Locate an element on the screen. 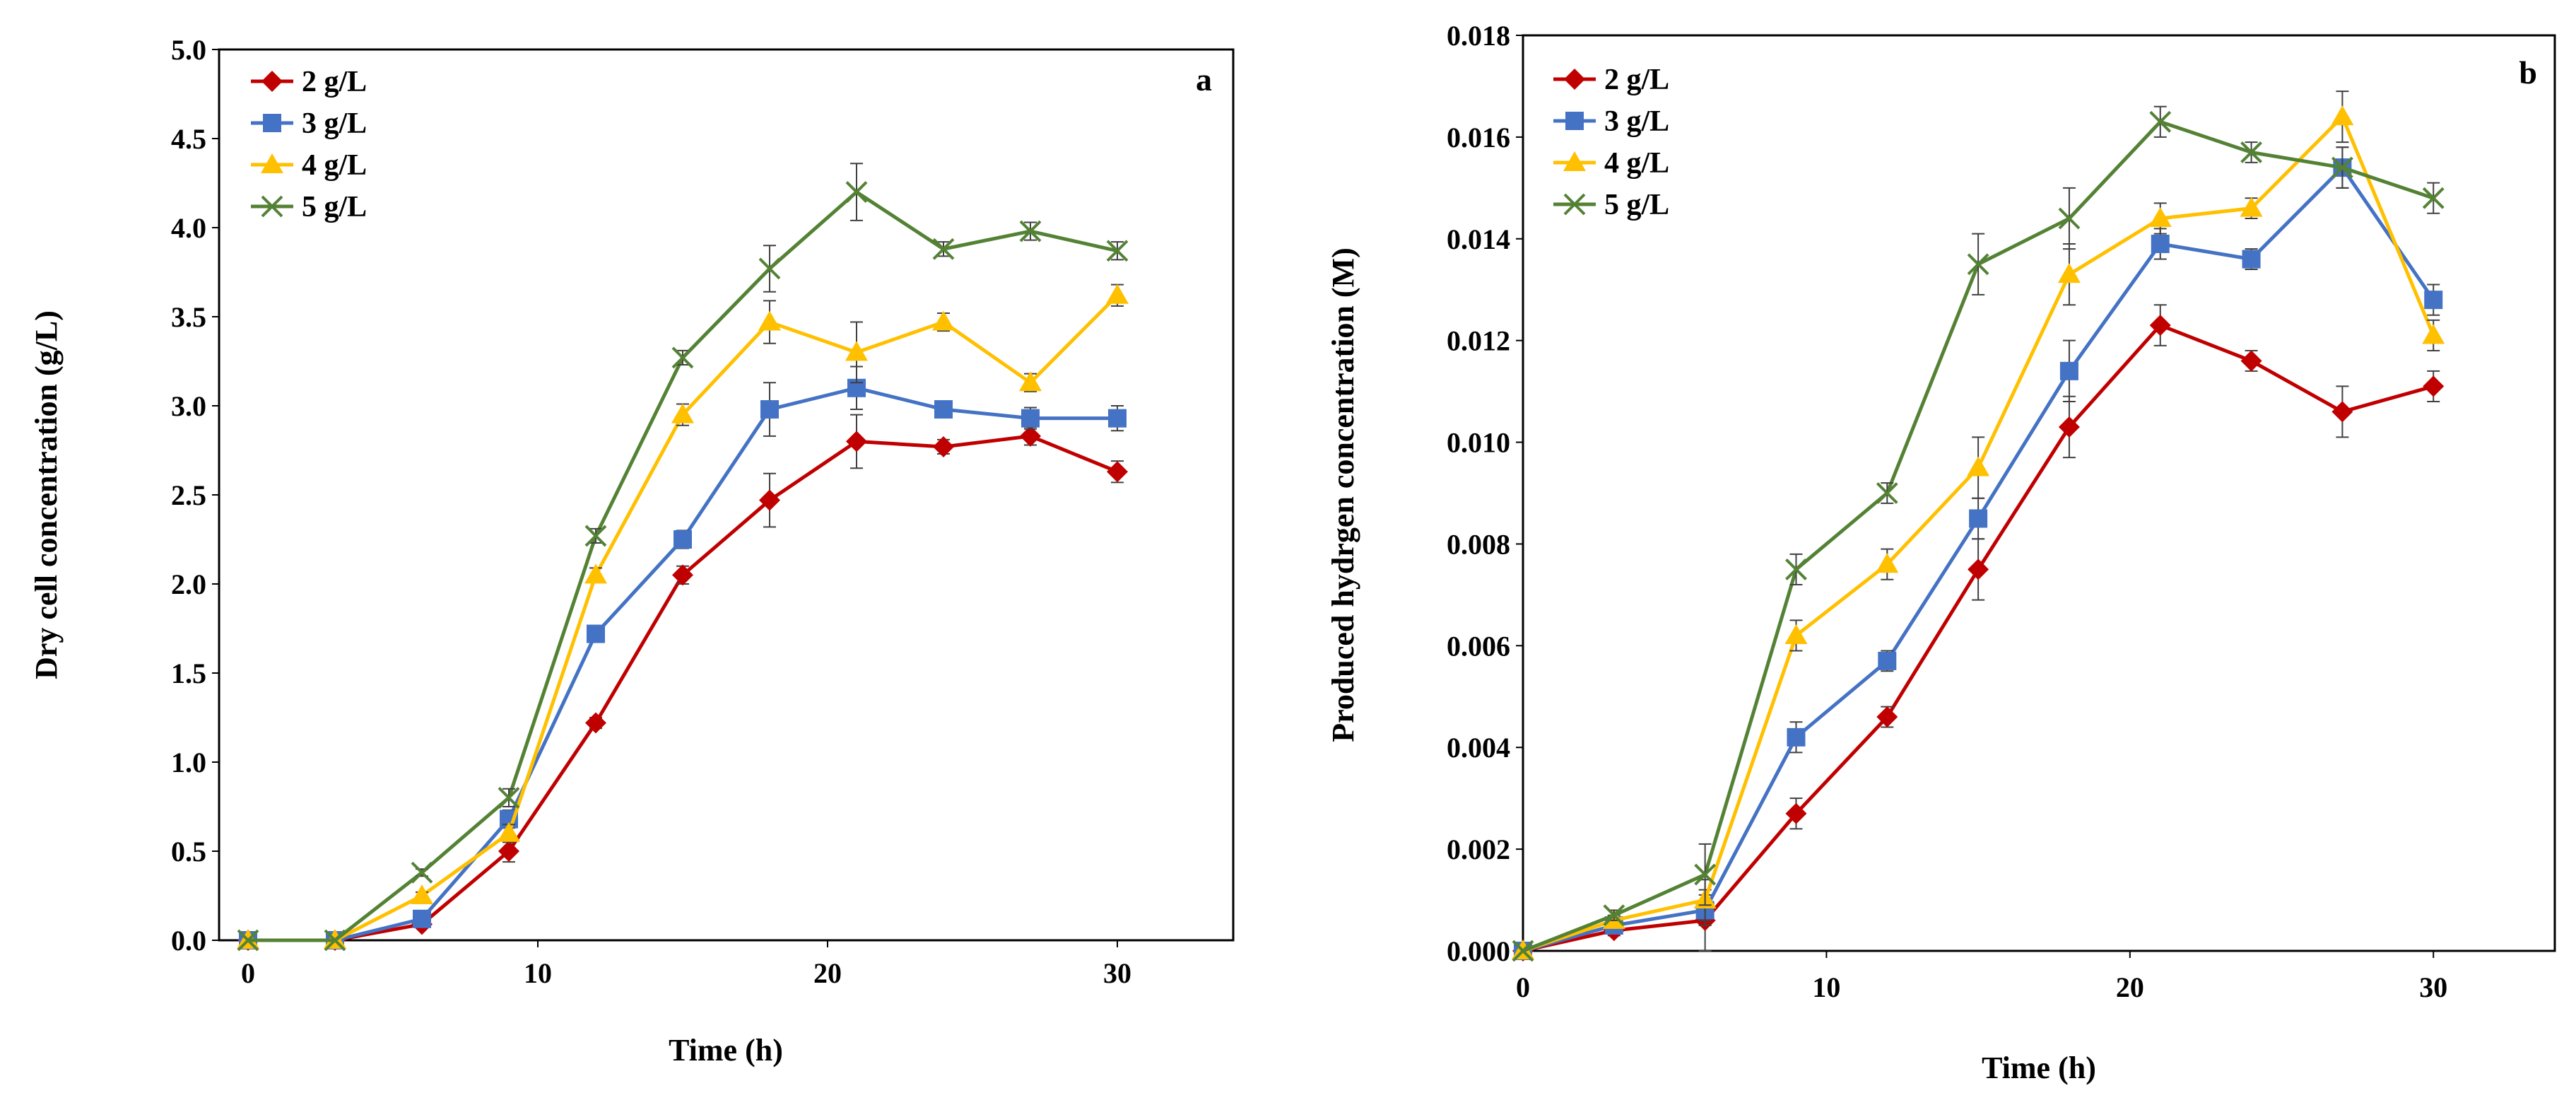  y-tick-label-b-0: 0.000 is located at coordinates (1478, 951).